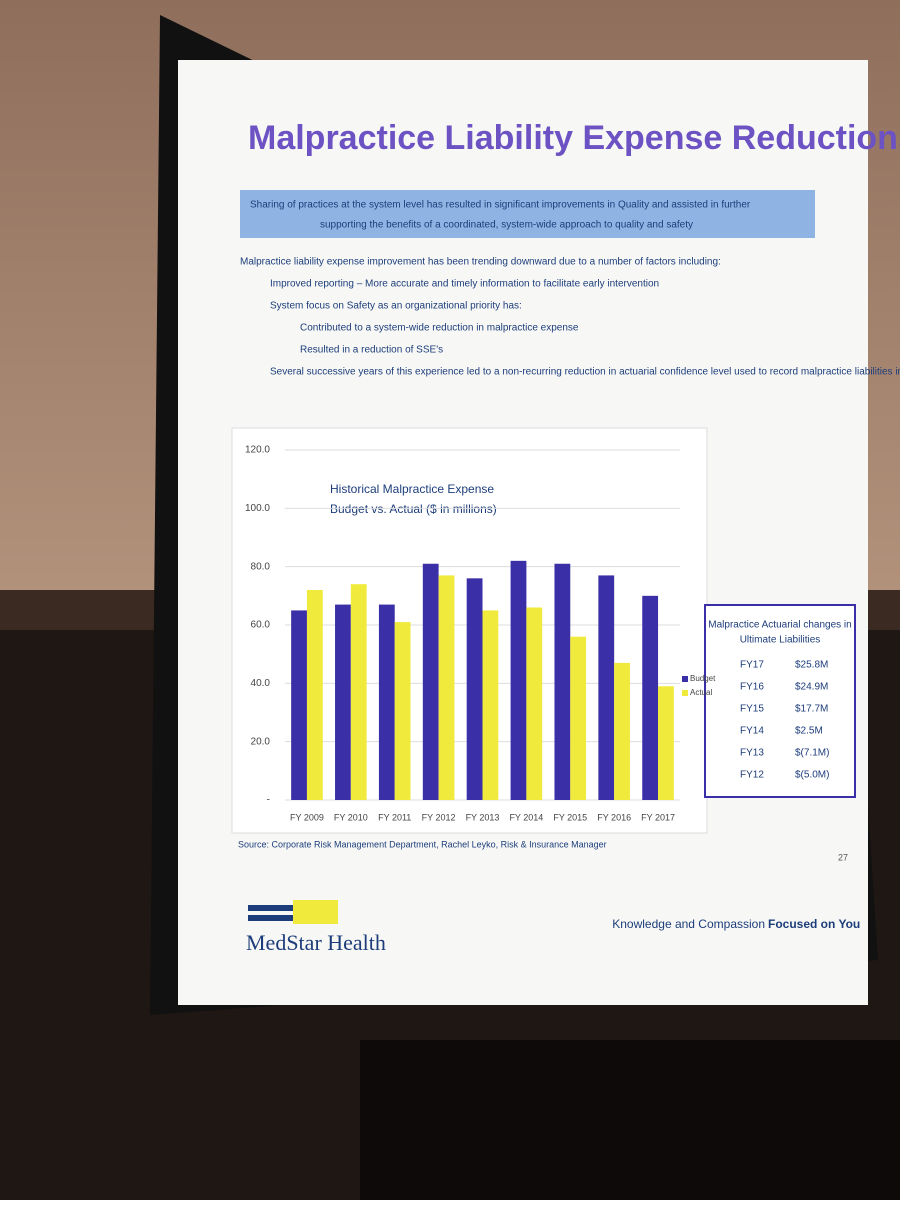 The width and height of the screenshot is (900, 1205). Describe the element at coordinates (394, 817) in the screenshot. I see `x-tick-label: FY 2011` at that location.